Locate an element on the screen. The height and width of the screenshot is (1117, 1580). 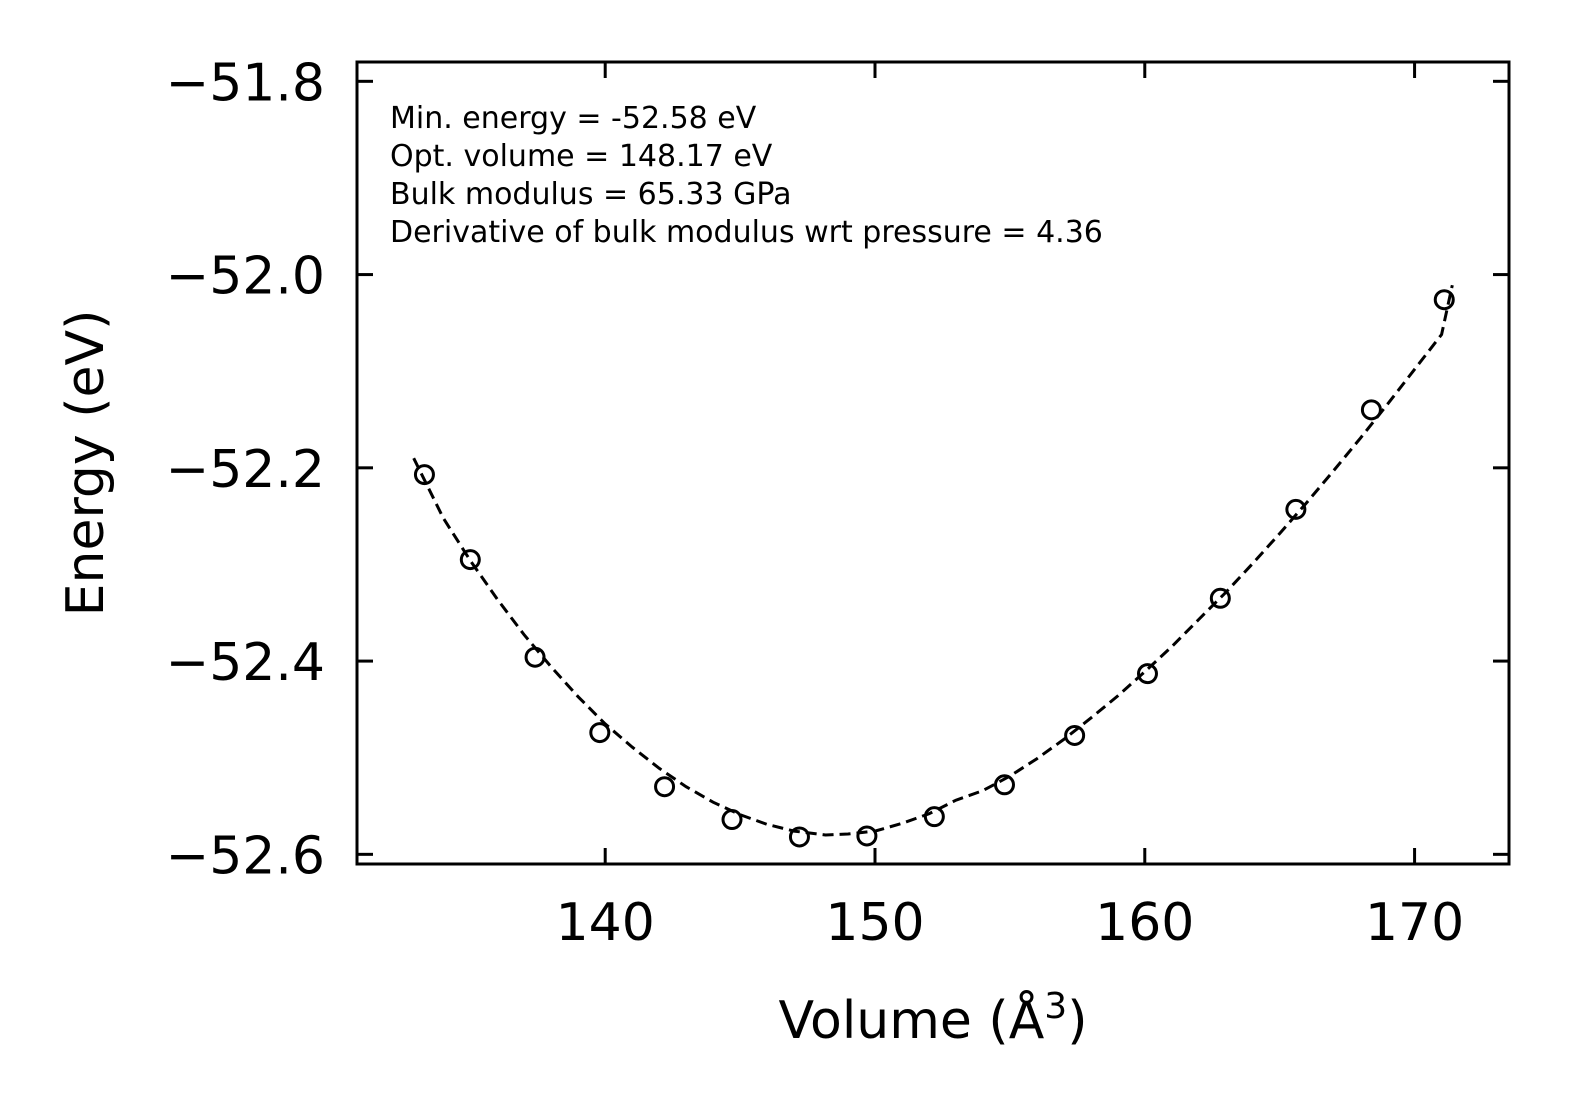
x-tick-label: 170 is located at coordinates (1414, 923).